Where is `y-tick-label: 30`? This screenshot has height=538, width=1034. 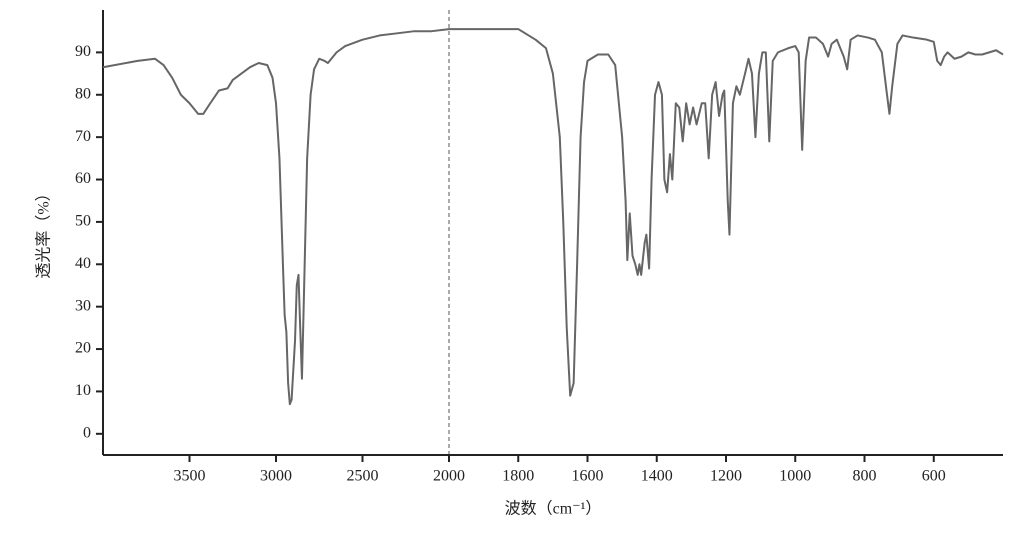 y-tick-label: 30 is located at coordinates (83, 305).